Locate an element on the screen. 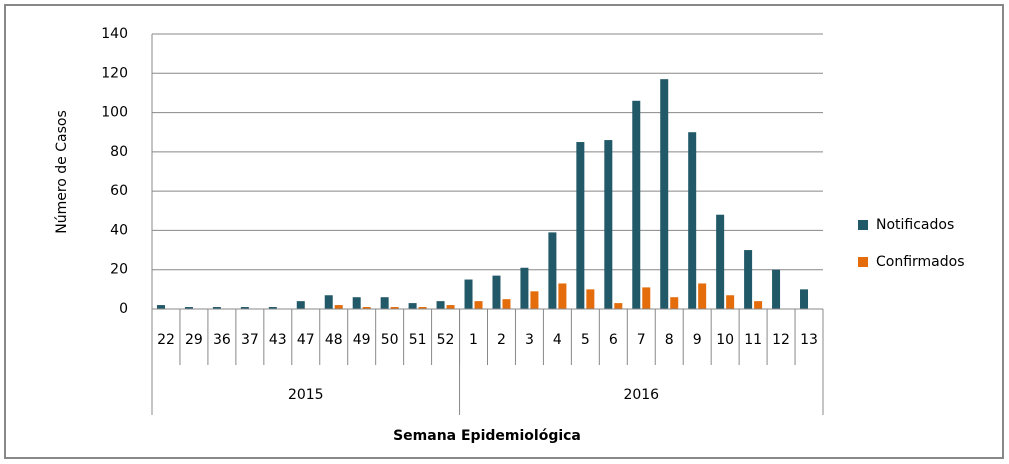 The image size is (1009, 464). x-tick-label: 6 is located at coordinates (613, 340).